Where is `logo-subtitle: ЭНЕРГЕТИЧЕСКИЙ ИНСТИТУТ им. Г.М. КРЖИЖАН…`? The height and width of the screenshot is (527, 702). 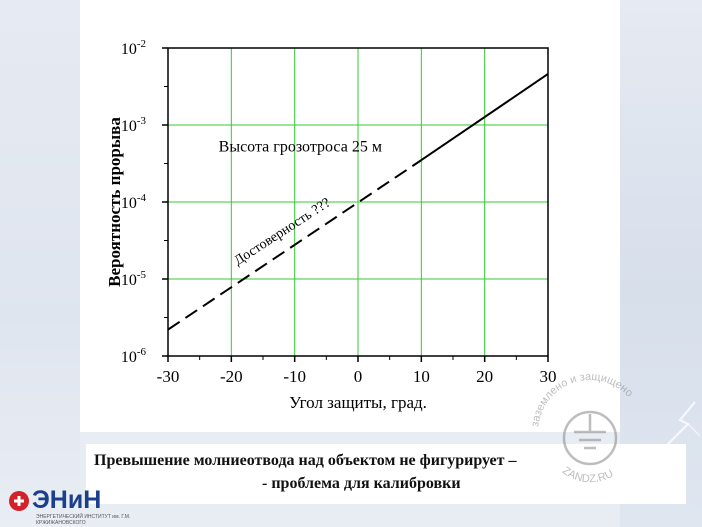 logo-subtitle: ЭНЕРГЕТИЧЕСКИЙ ИНСТИТУТ им. Г.М. КРЖИЖАН… is located at coordinates (83, 520).